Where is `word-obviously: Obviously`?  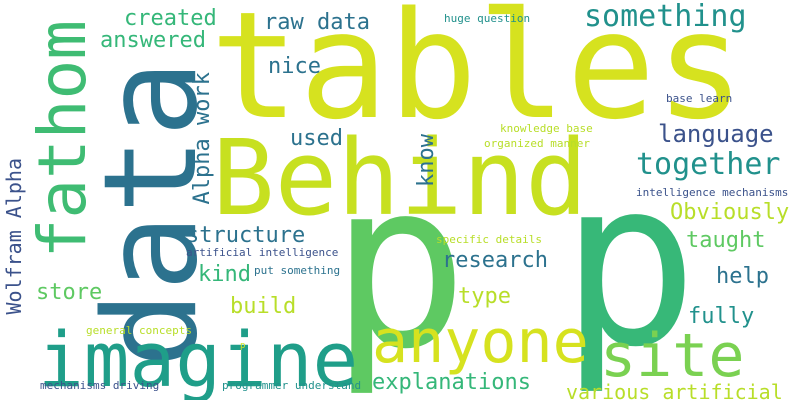 word-obviously: Obviously is located at coordinates (730, 212).